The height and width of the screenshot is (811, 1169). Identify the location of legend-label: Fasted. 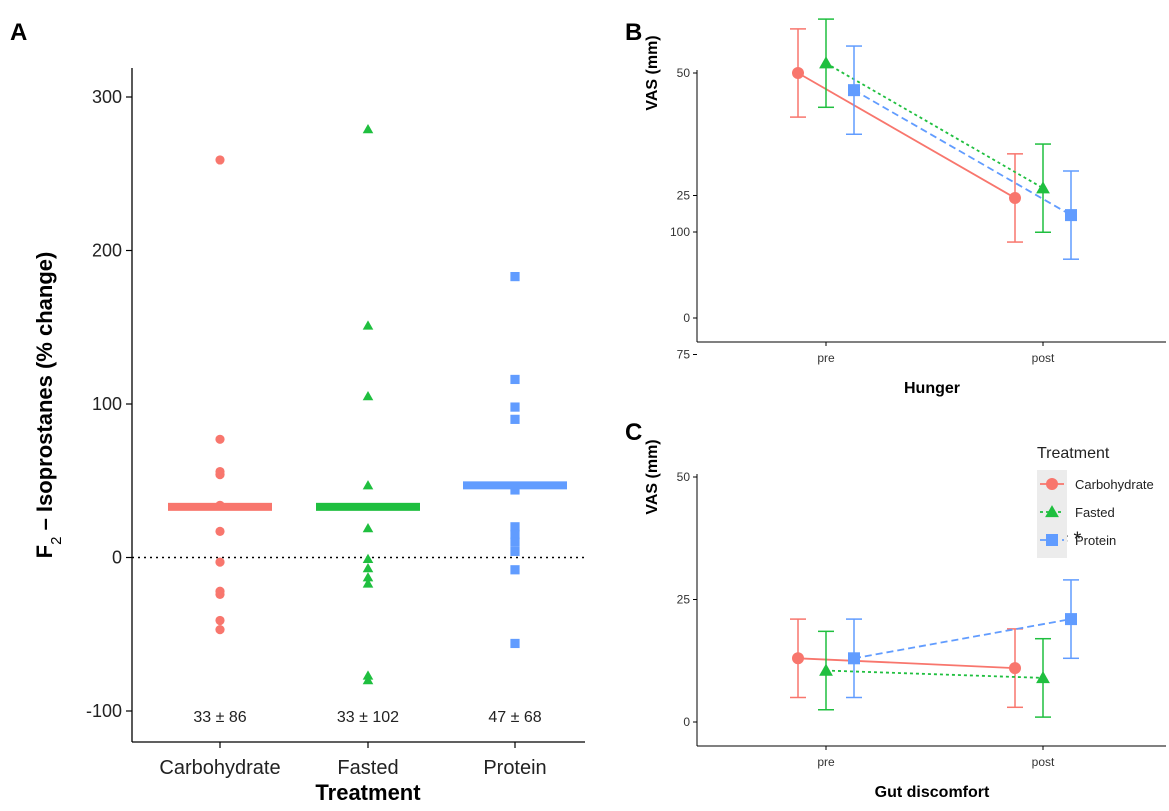
(1095, 512).